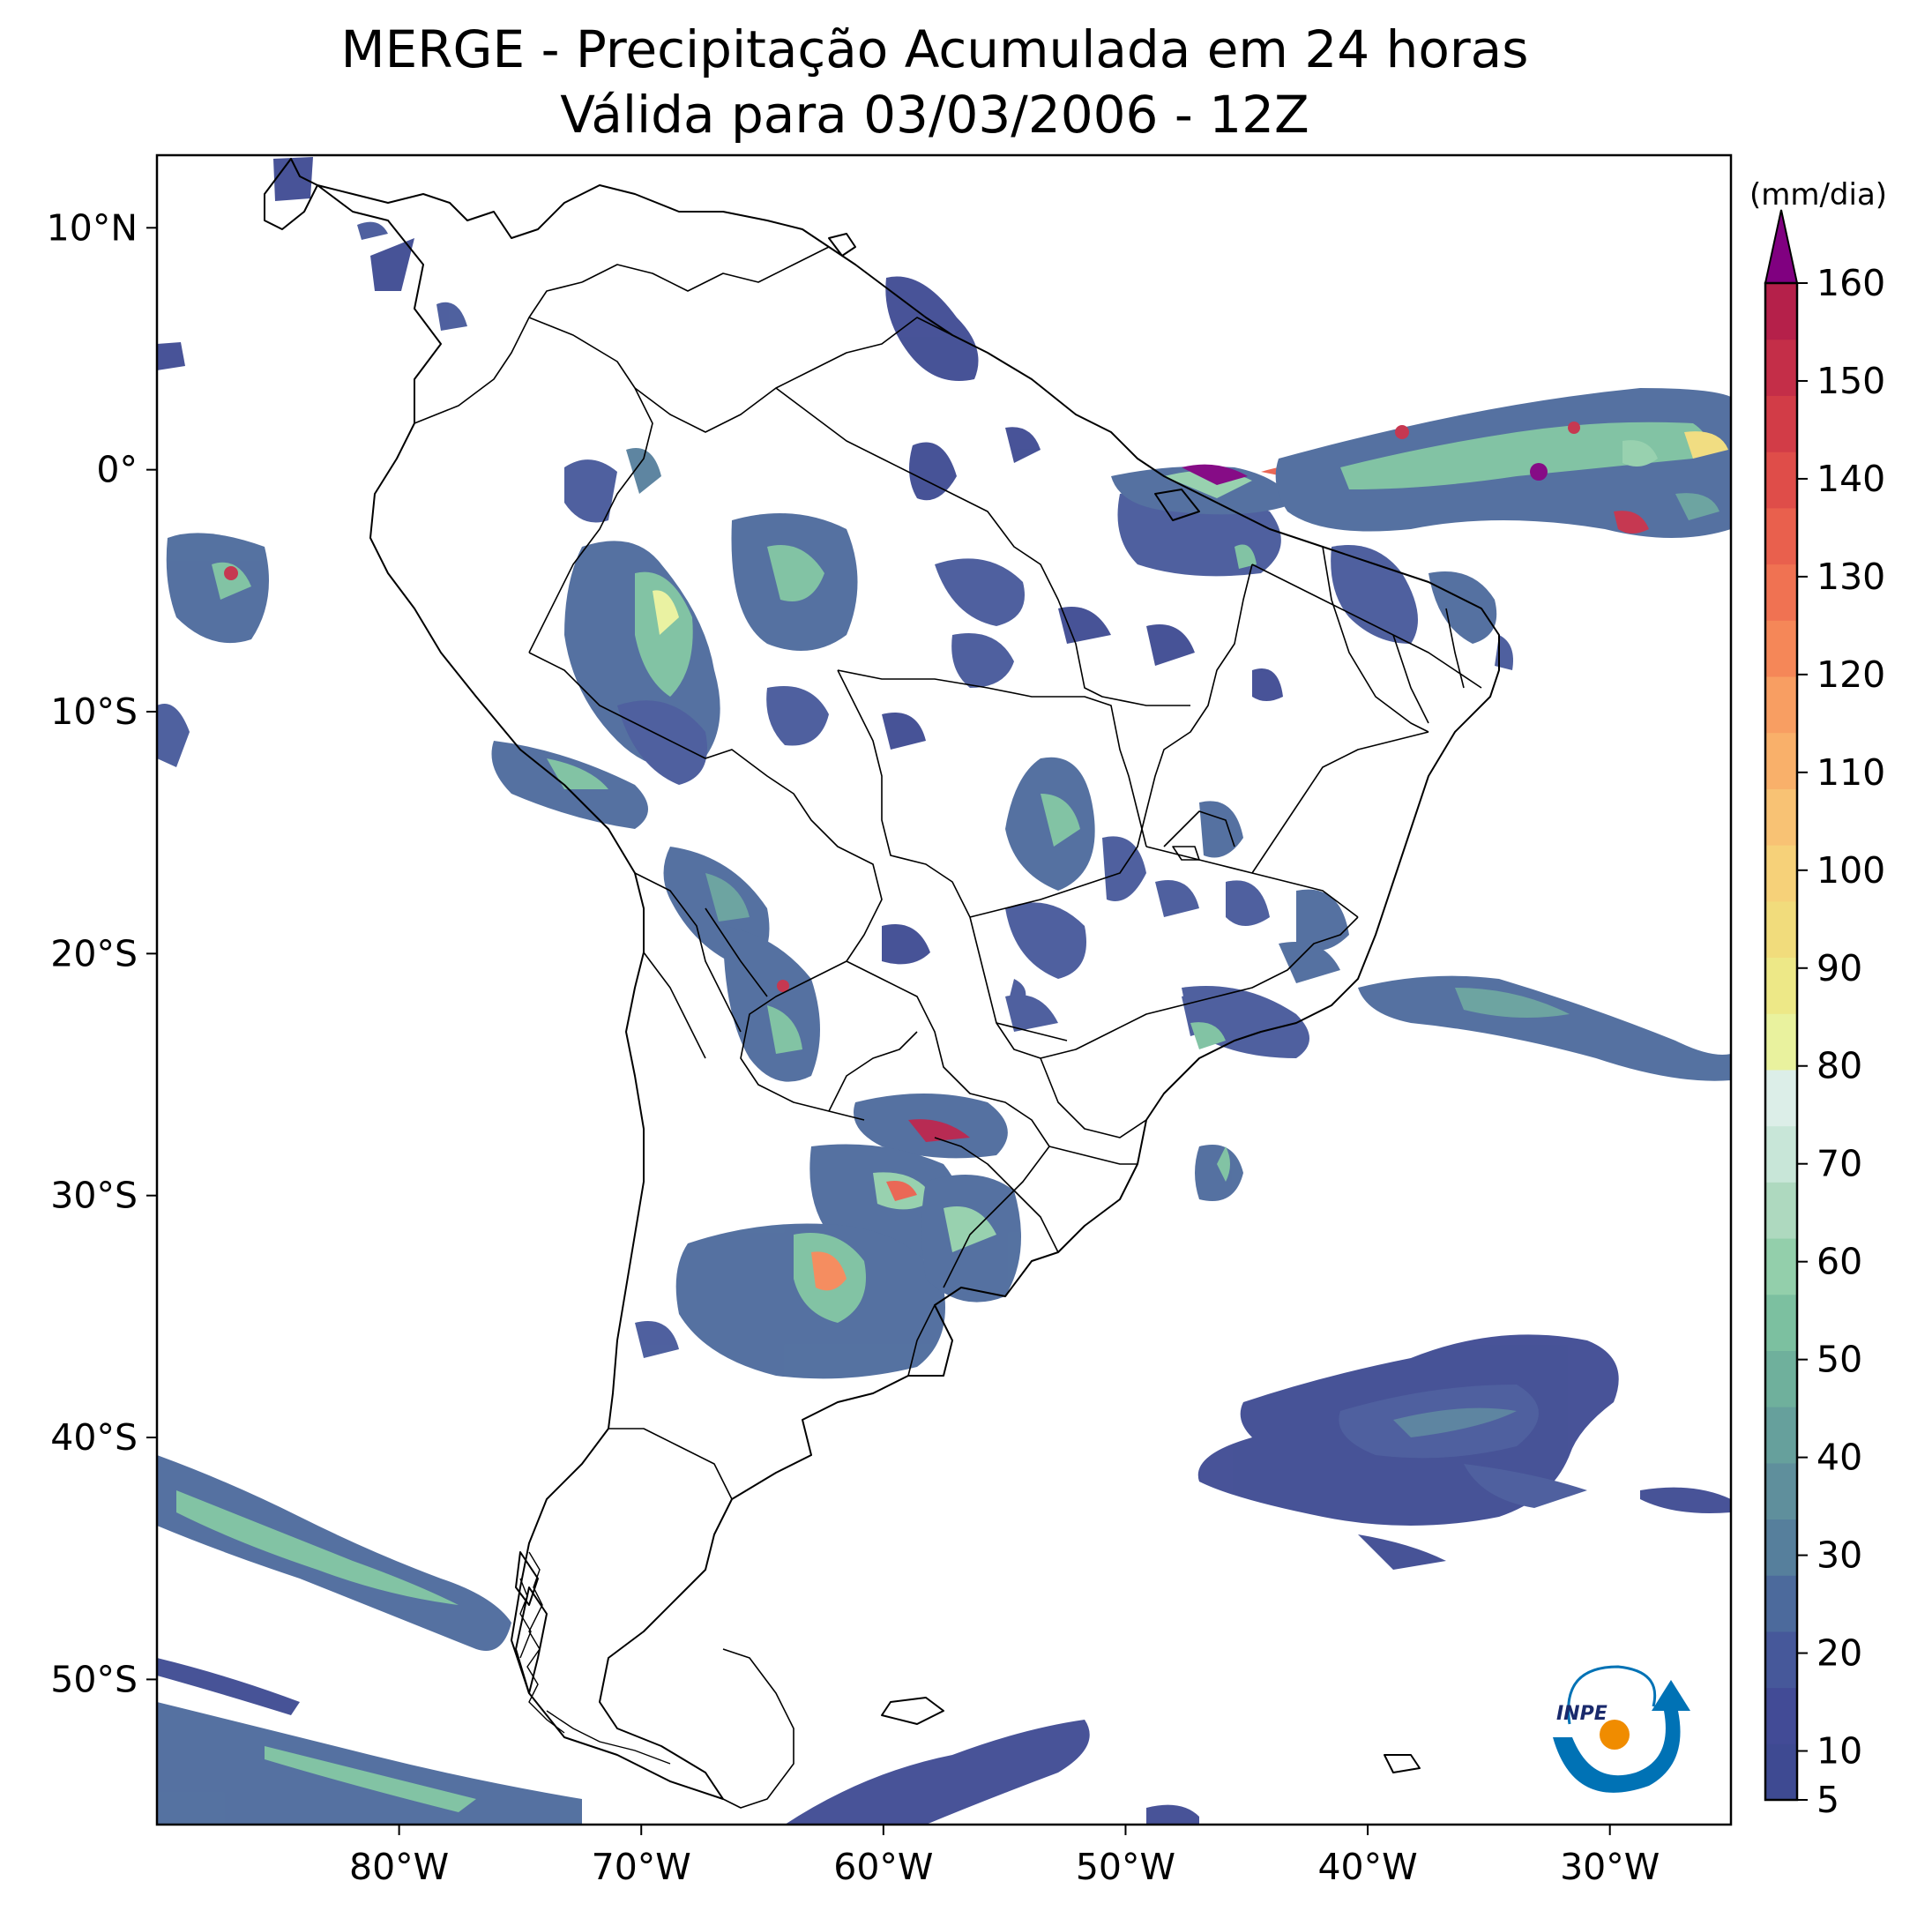  Describe the element at coordinates (1125, 1867) in the screenshot. I see `lon-tick-label: 50°W` at that location.